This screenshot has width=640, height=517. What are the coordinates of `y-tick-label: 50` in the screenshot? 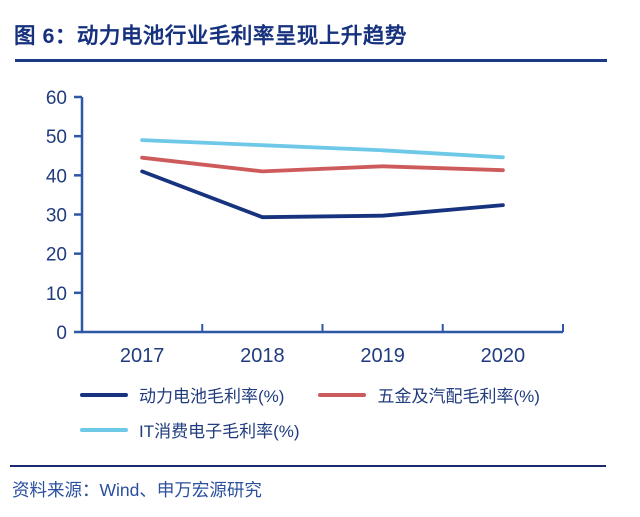 It's located at (56, 137).